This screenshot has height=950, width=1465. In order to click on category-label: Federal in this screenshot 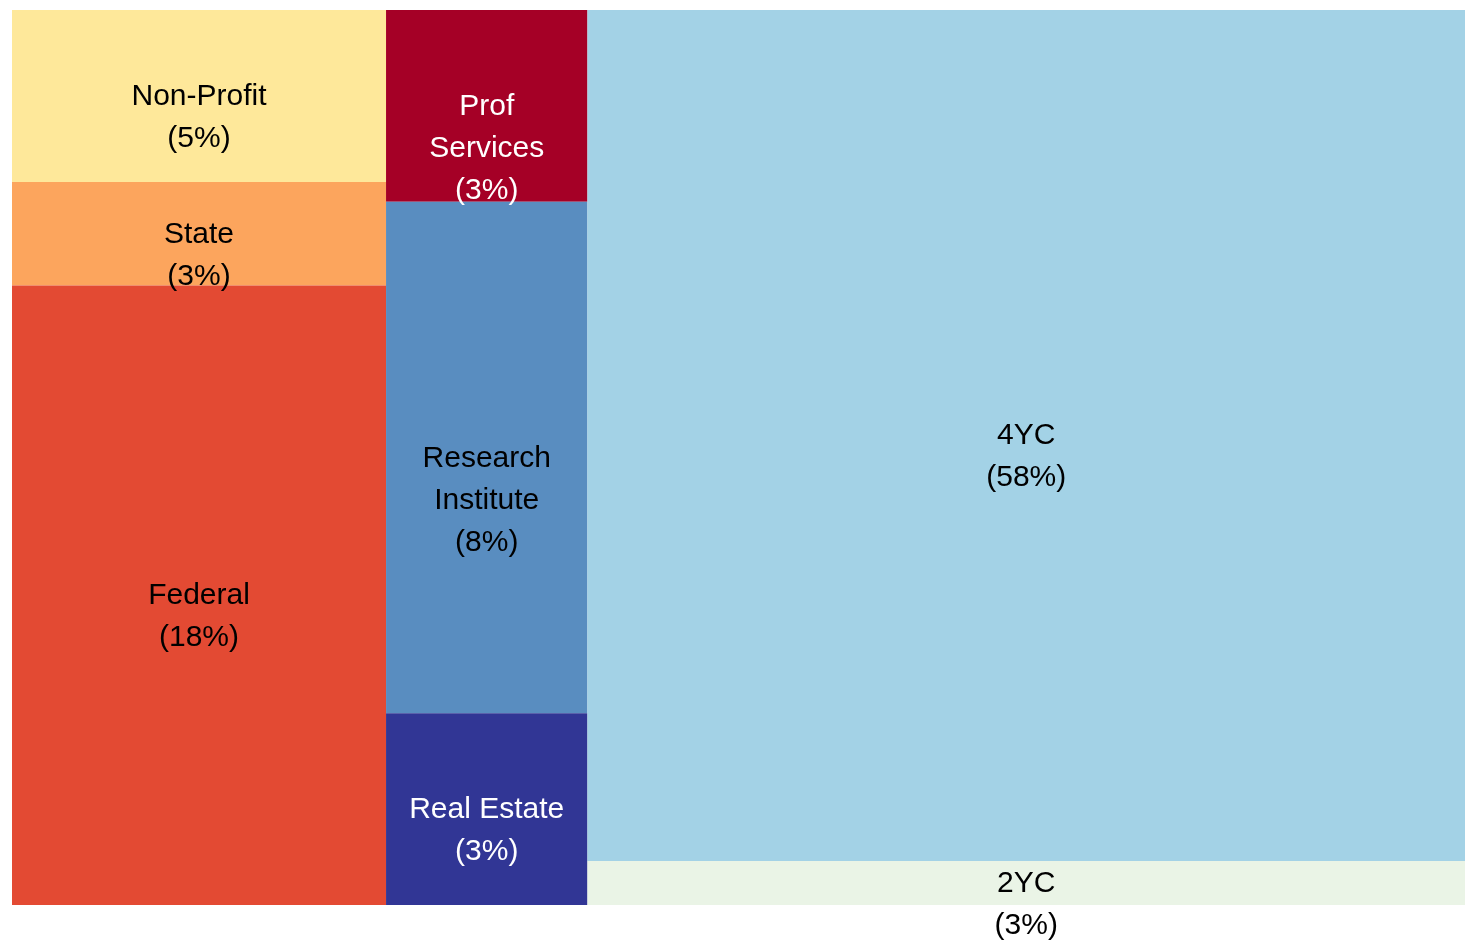, I will do `click(199, 594)`.